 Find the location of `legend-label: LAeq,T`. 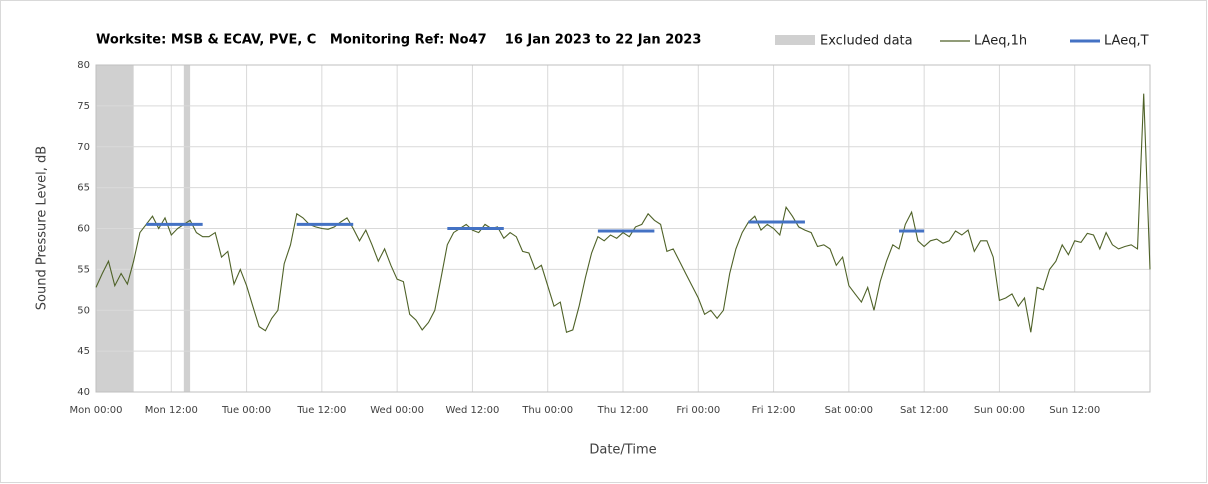

legend-label: LAeq,T is located at coordinates (1126, 41).